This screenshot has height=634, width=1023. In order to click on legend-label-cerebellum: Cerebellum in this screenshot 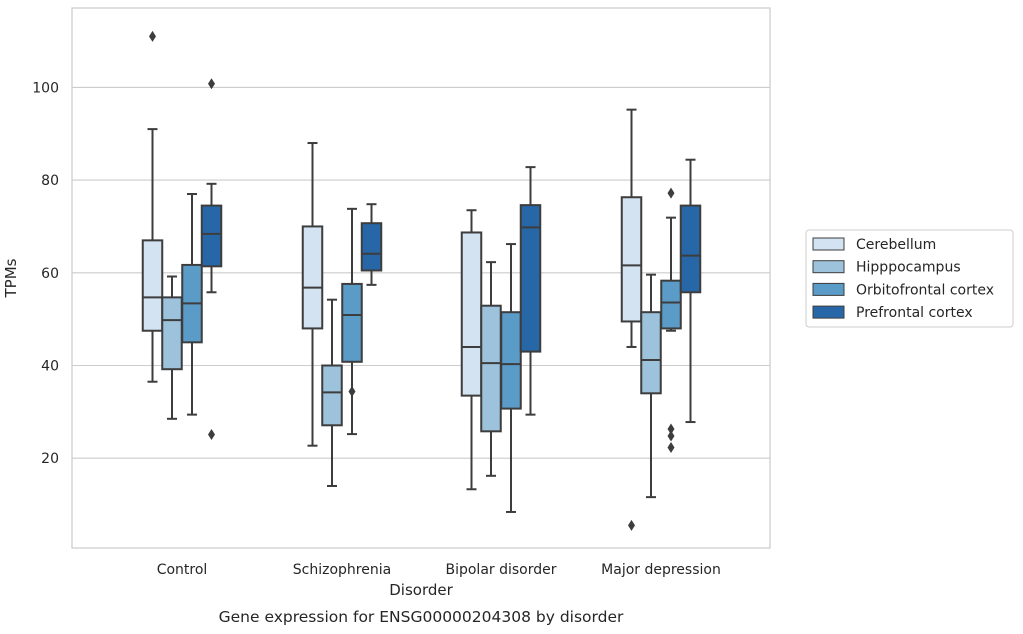, I will do `click(896, 245)`.